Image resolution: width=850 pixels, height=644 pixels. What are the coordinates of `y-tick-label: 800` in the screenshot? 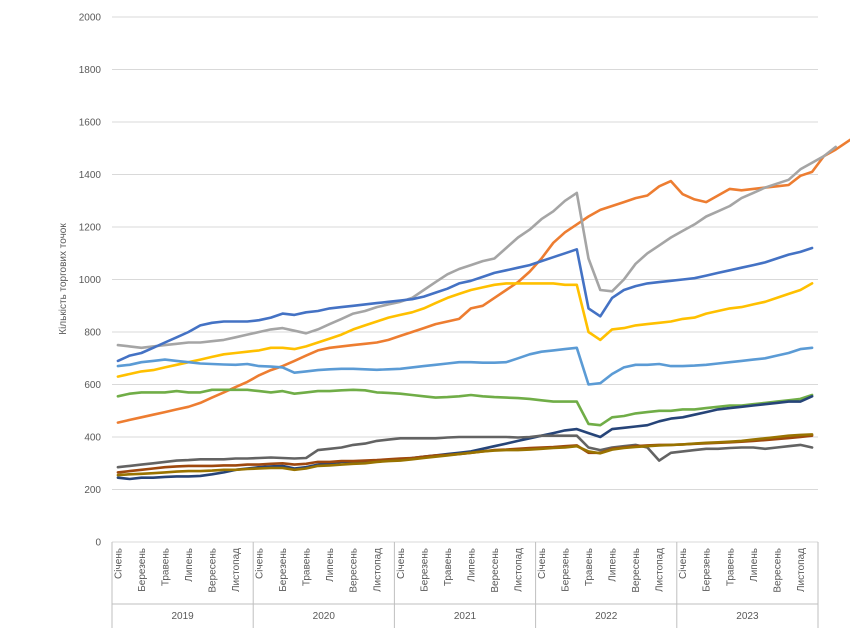 It's located at (92, 333).